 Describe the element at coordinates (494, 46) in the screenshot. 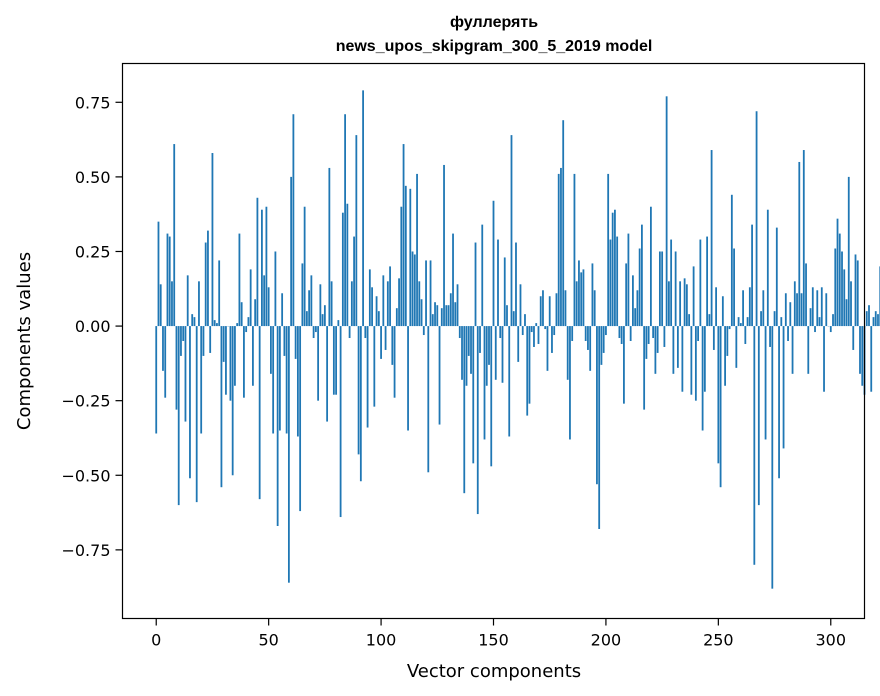

I see `chart-subtitle: news_upos_skipgram_300_5_2019 model` at that location.